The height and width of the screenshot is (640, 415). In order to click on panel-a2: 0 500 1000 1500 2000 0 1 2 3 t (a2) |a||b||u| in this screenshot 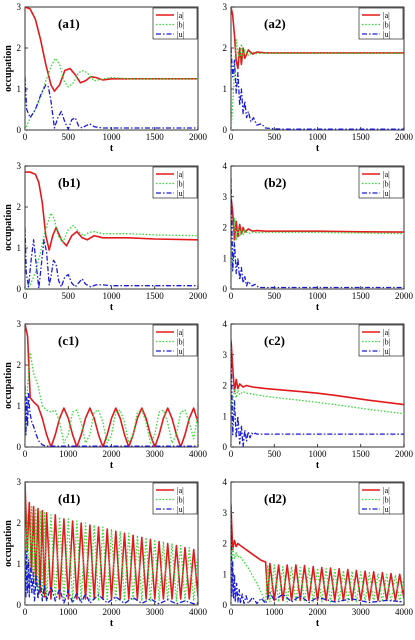, I will do `click(318, 78)`.